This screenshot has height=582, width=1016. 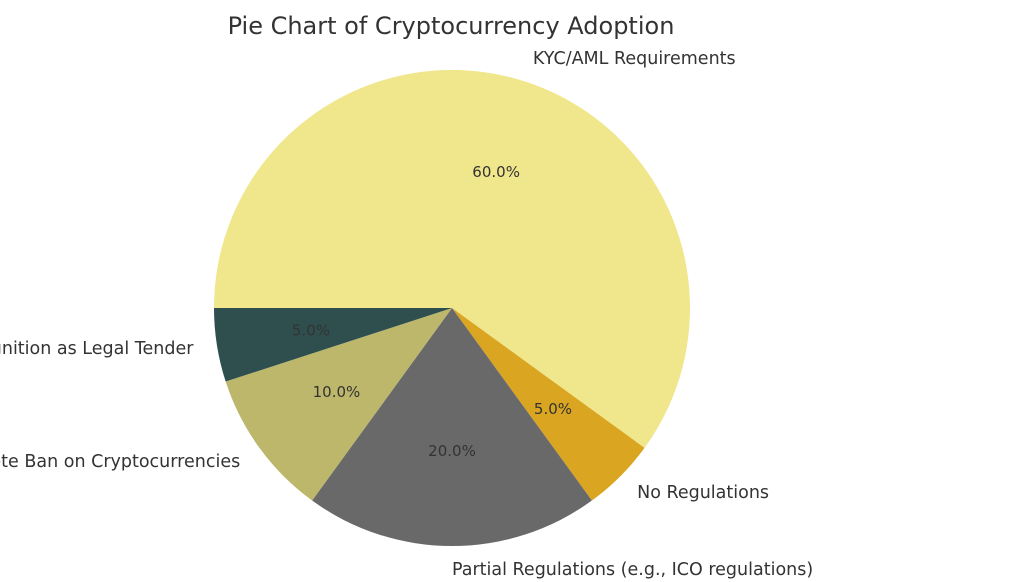 I want to click on chart-title: Pie Chart of Cryptocurrency Adoption, so click(x=451, y=26).